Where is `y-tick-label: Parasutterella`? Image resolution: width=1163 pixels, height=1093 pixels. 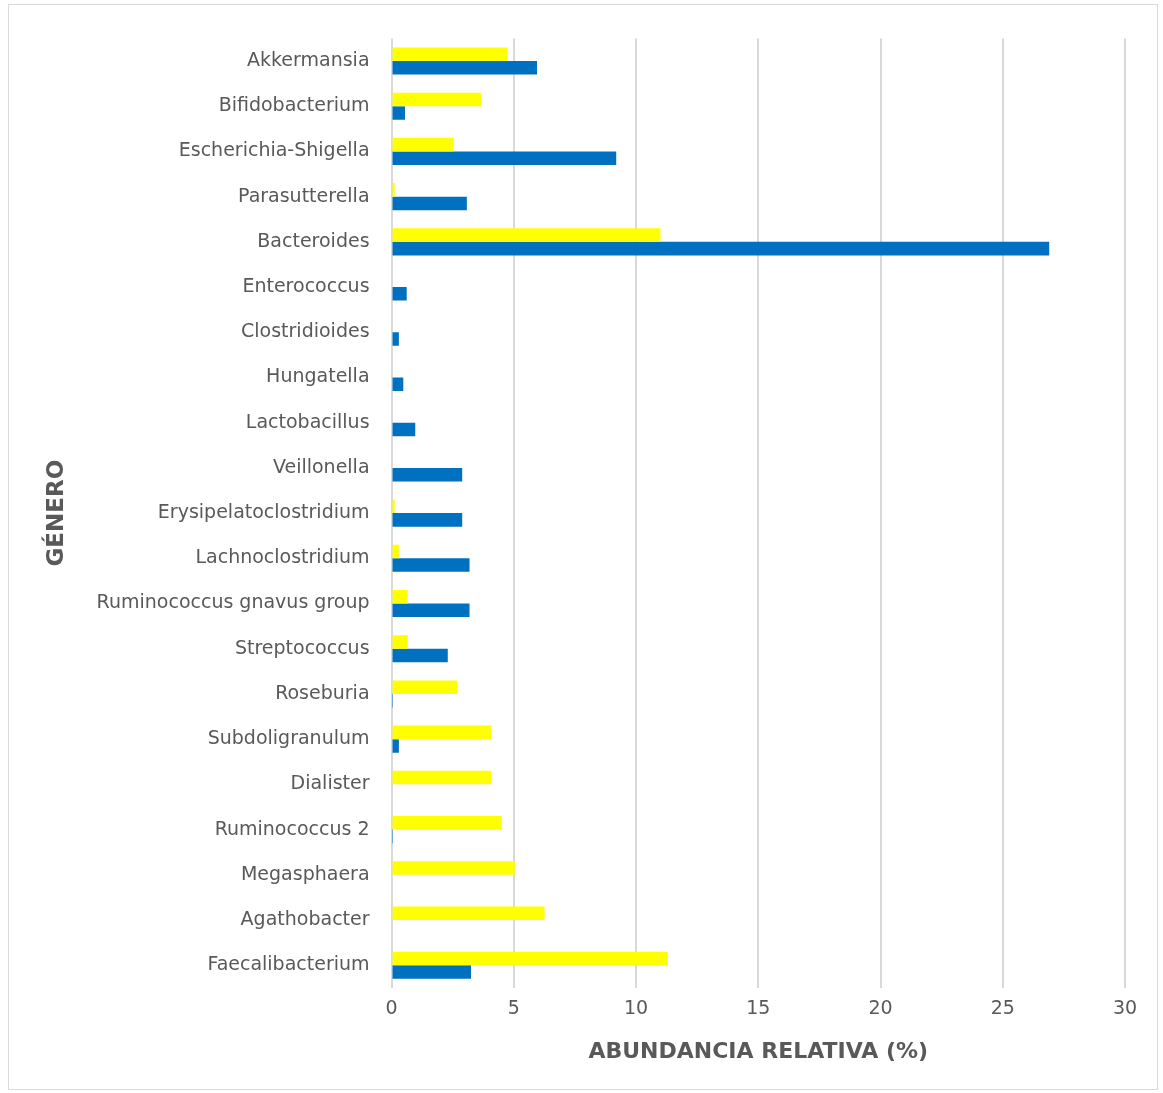 y-tick-label: Parasutterella is located at coordinates (304, 194).